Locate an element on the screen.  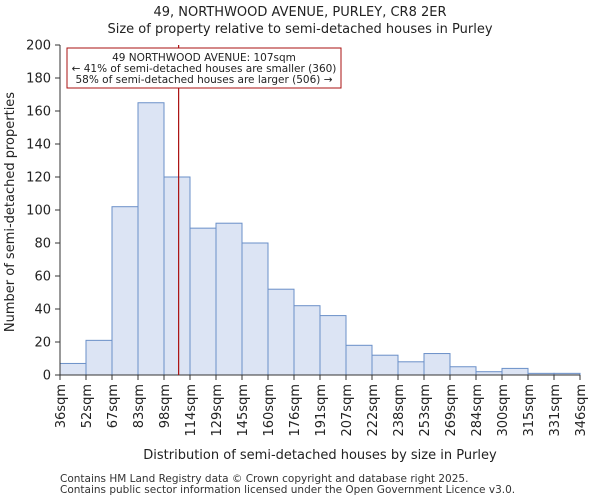
x-tick-label: 207sqm is located at coordinates (347, 410).